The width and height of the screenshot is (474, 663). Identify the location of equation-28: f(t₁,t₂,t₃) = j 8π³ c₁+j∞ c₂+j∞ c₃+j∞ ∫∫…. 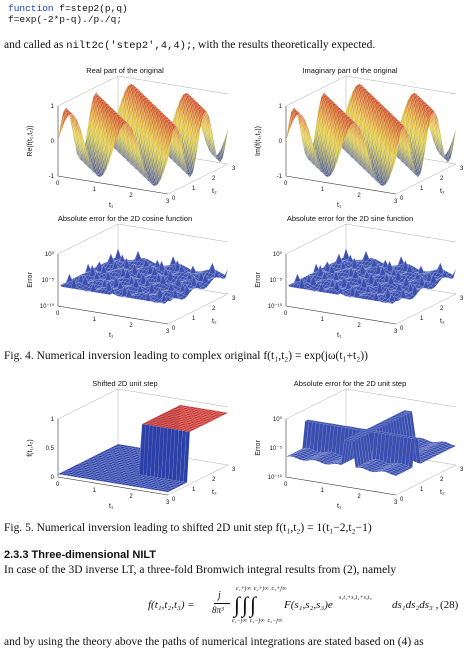
(293, 606).